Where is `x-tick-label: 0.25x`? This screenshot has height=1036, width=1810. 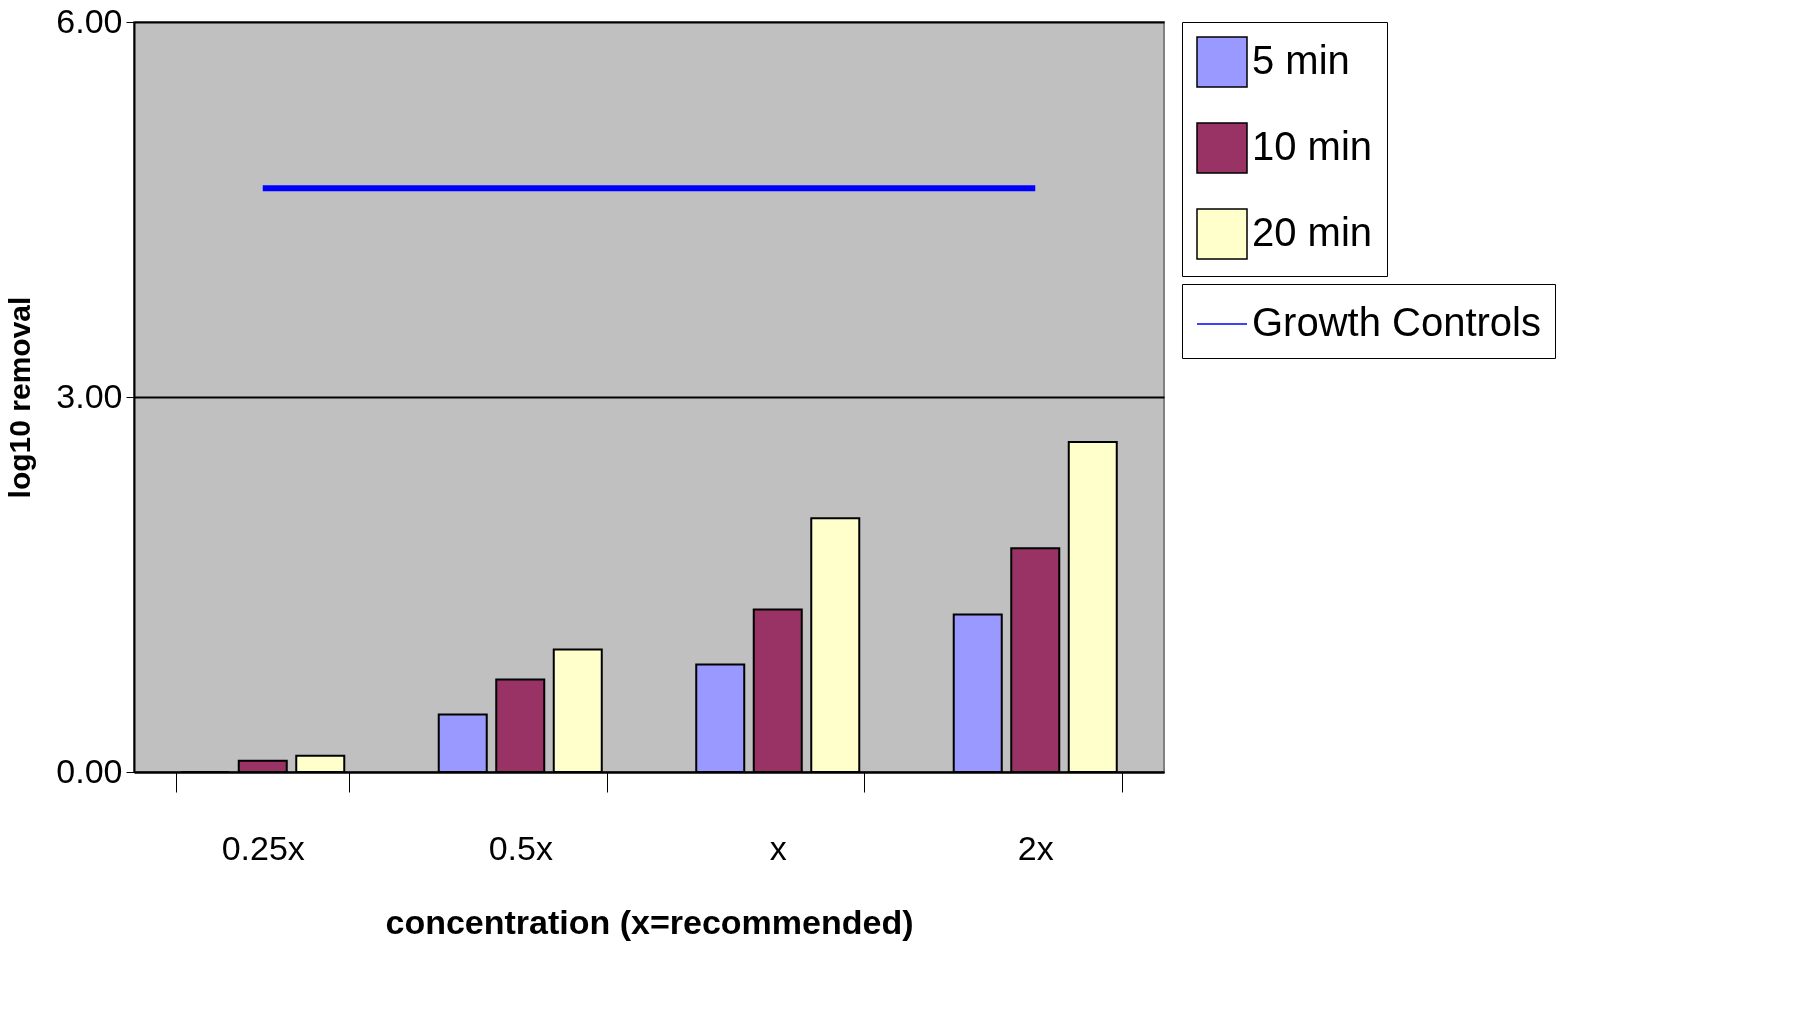 x-tick-label: 0.25x is located at coordinates (263, 847).